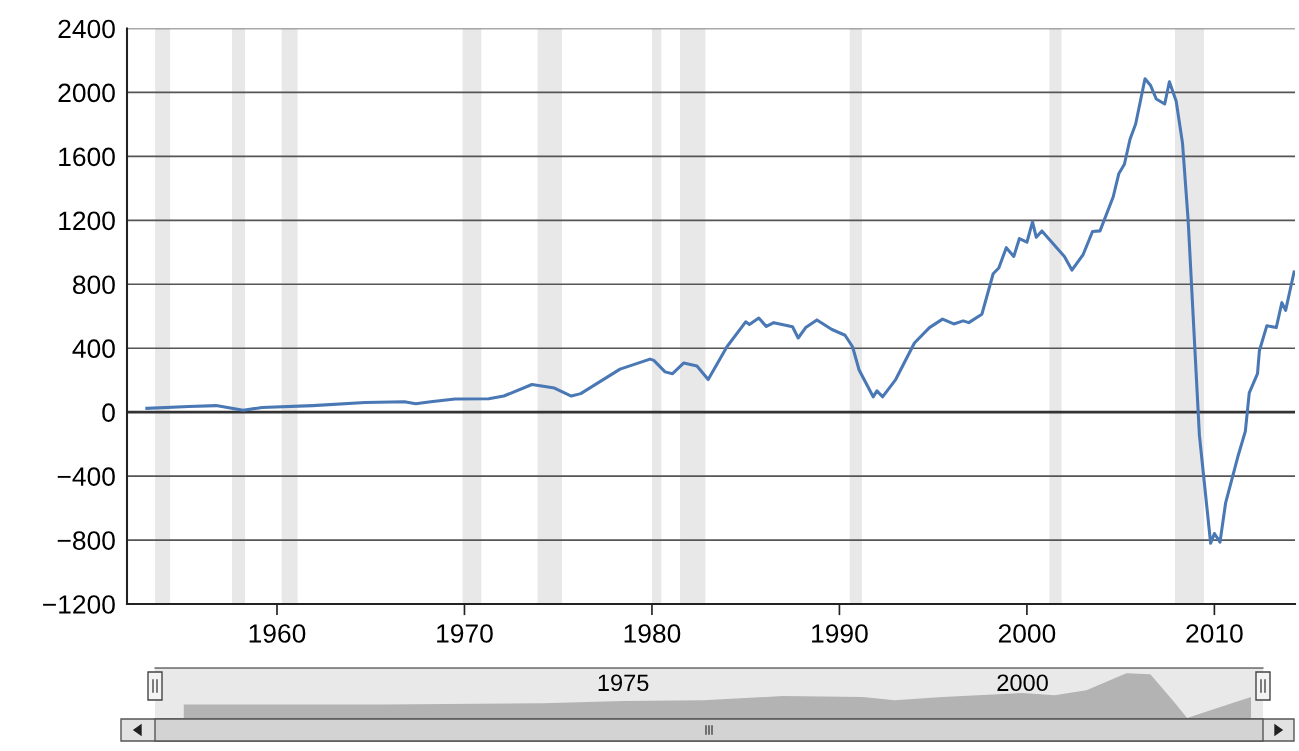 The height and width of the screenshot is (751, 1299). I want to click on y-tick-label: −400, so click(86, 476).